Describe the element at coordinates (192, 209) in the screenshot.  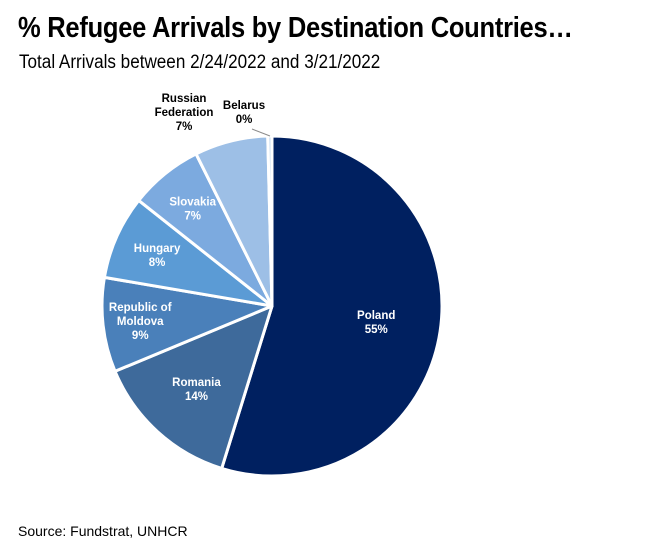
I see `data-label-slovakia: Slovakia 7%` at that location.